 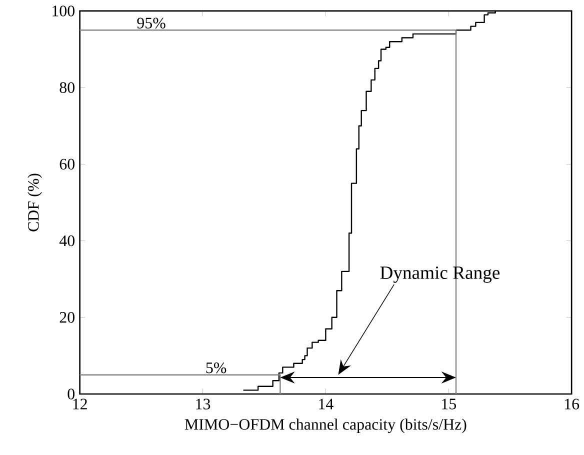 I want to click on y-tick-label: 80, so click(x=67, y=88).